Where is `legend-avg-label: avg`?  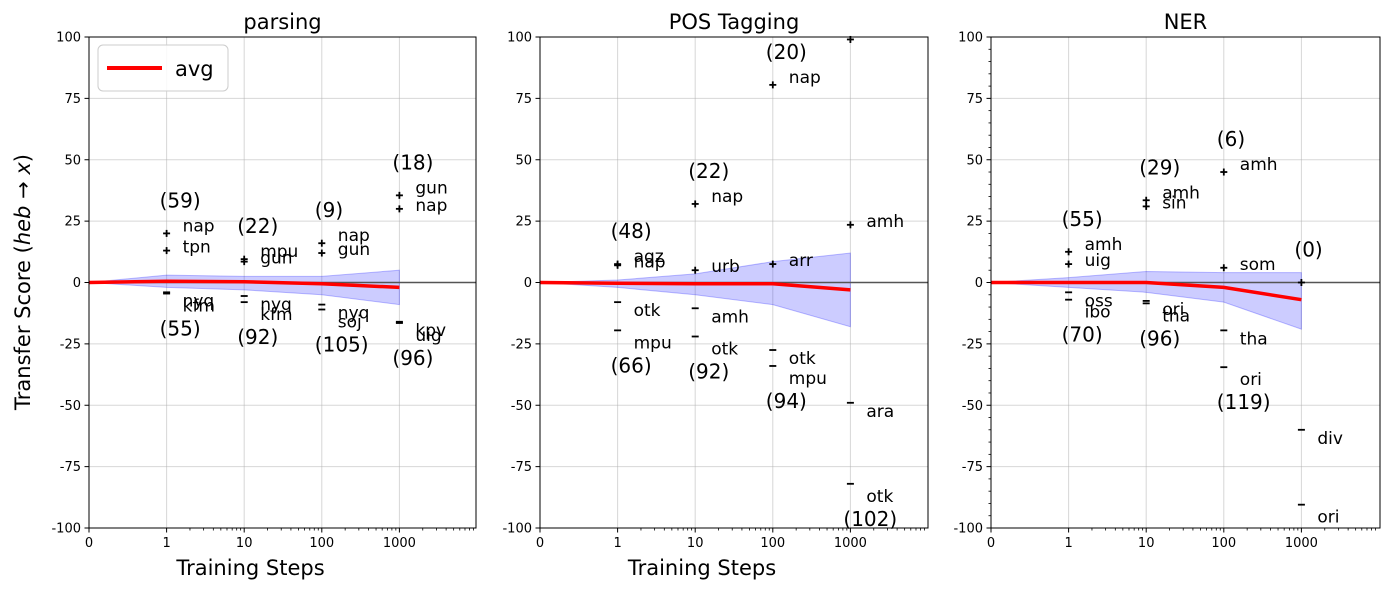
legend-avg-label: avg is located at coordinates (194, 69).